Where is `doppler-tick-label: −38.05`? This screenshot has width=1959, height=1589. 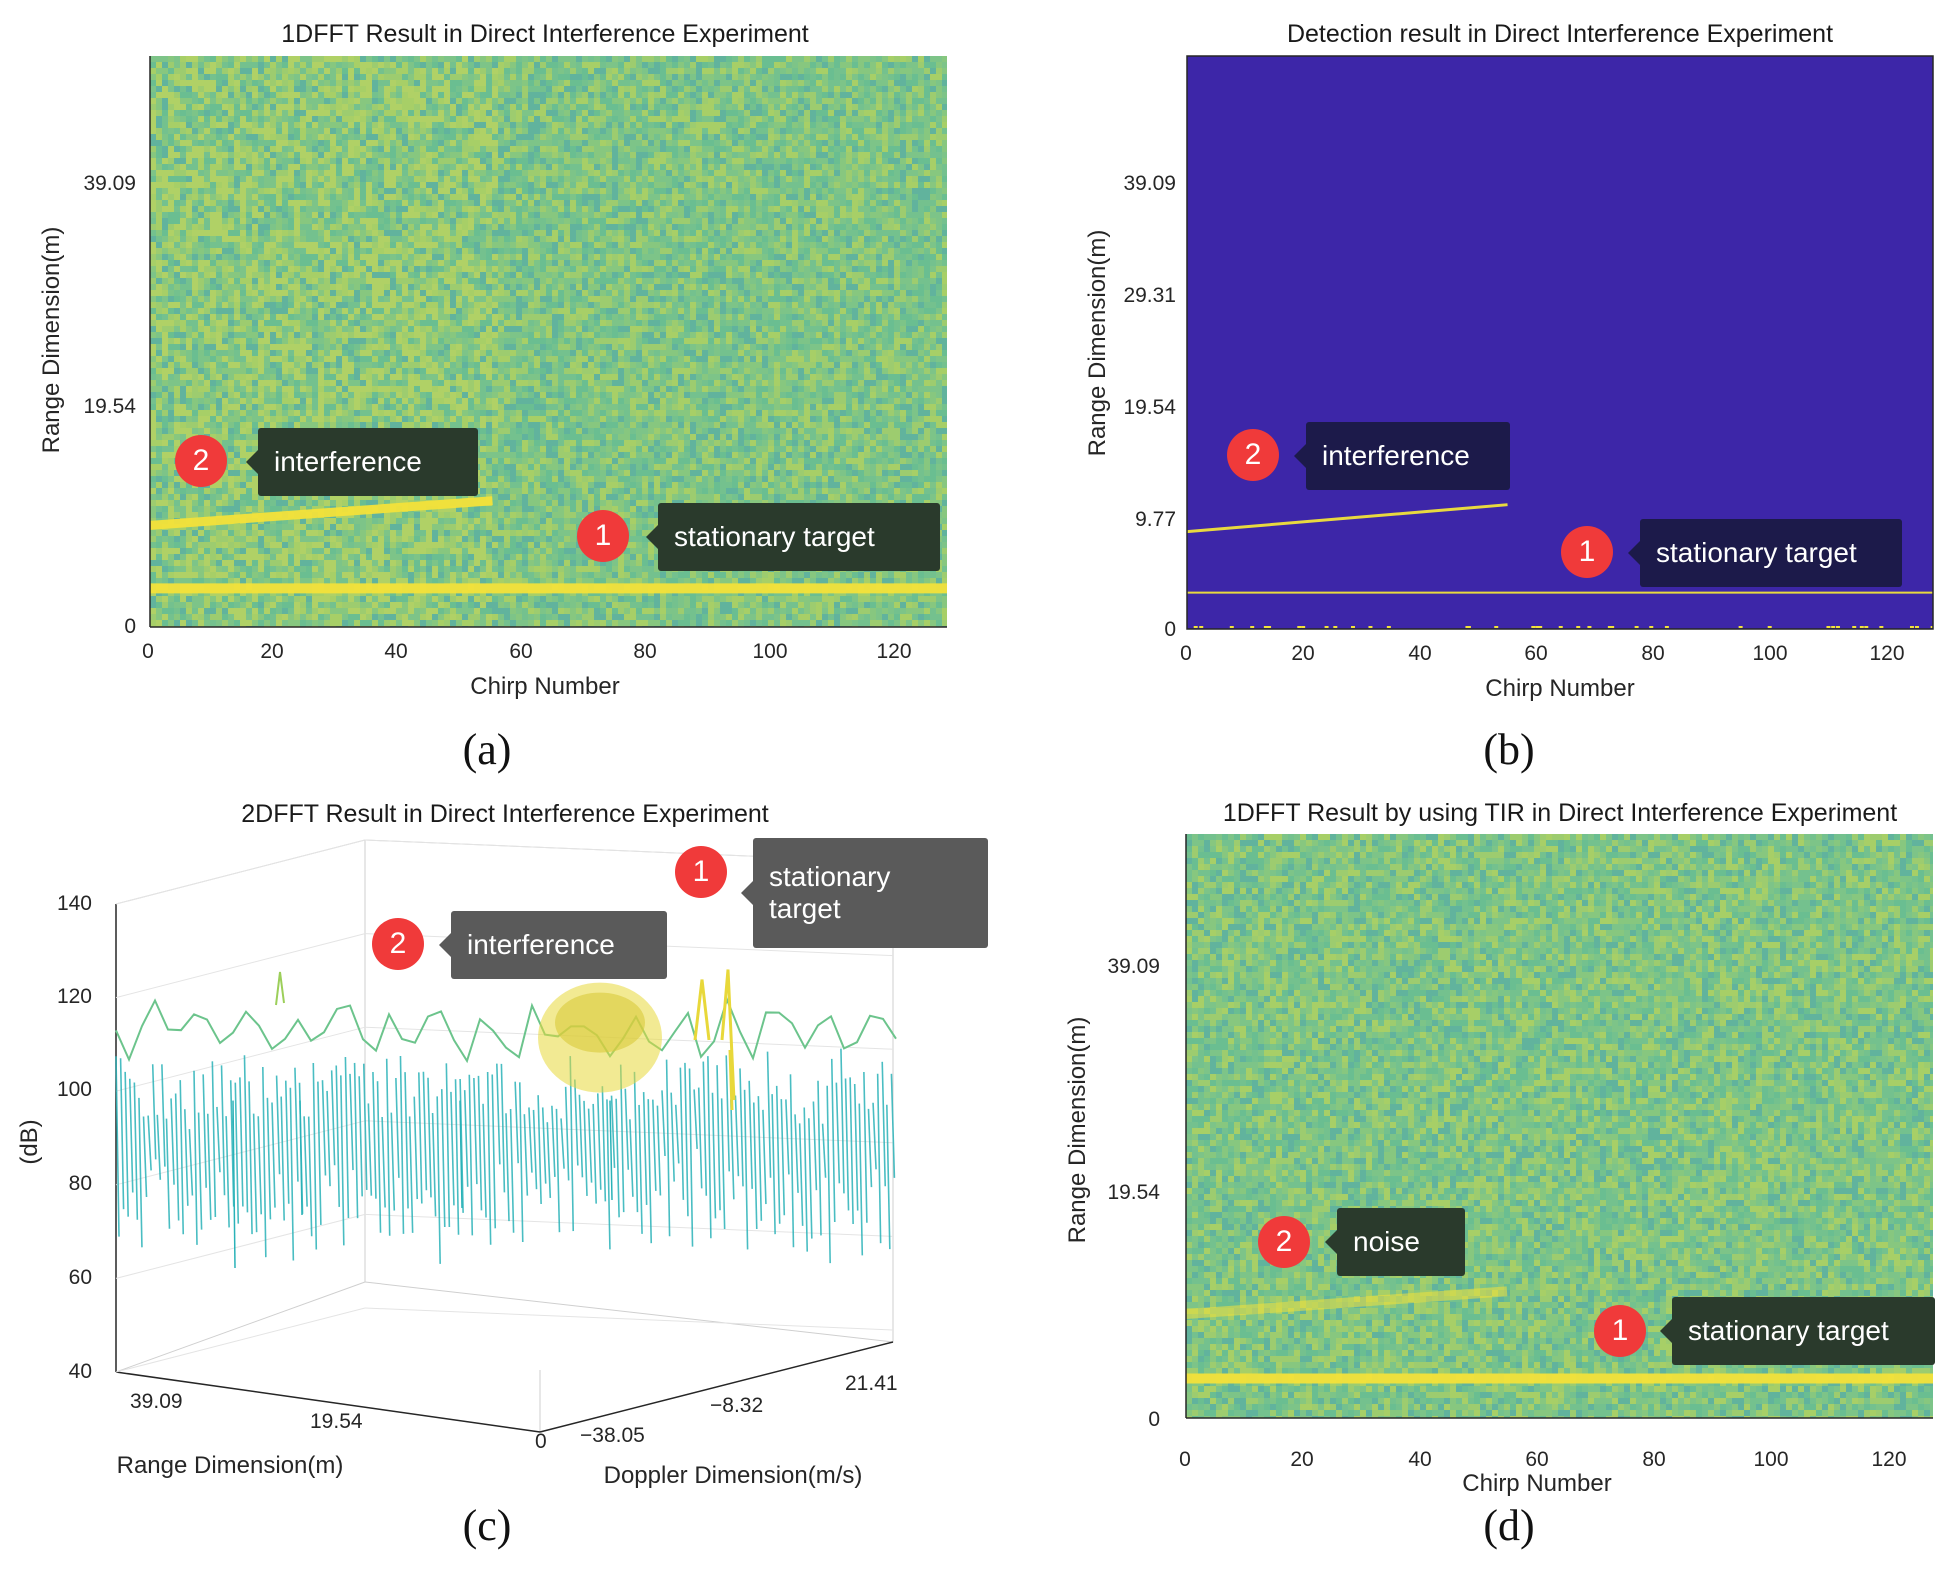 doppler-tick-label: −38.05 is located at coordinates (612, 1435).